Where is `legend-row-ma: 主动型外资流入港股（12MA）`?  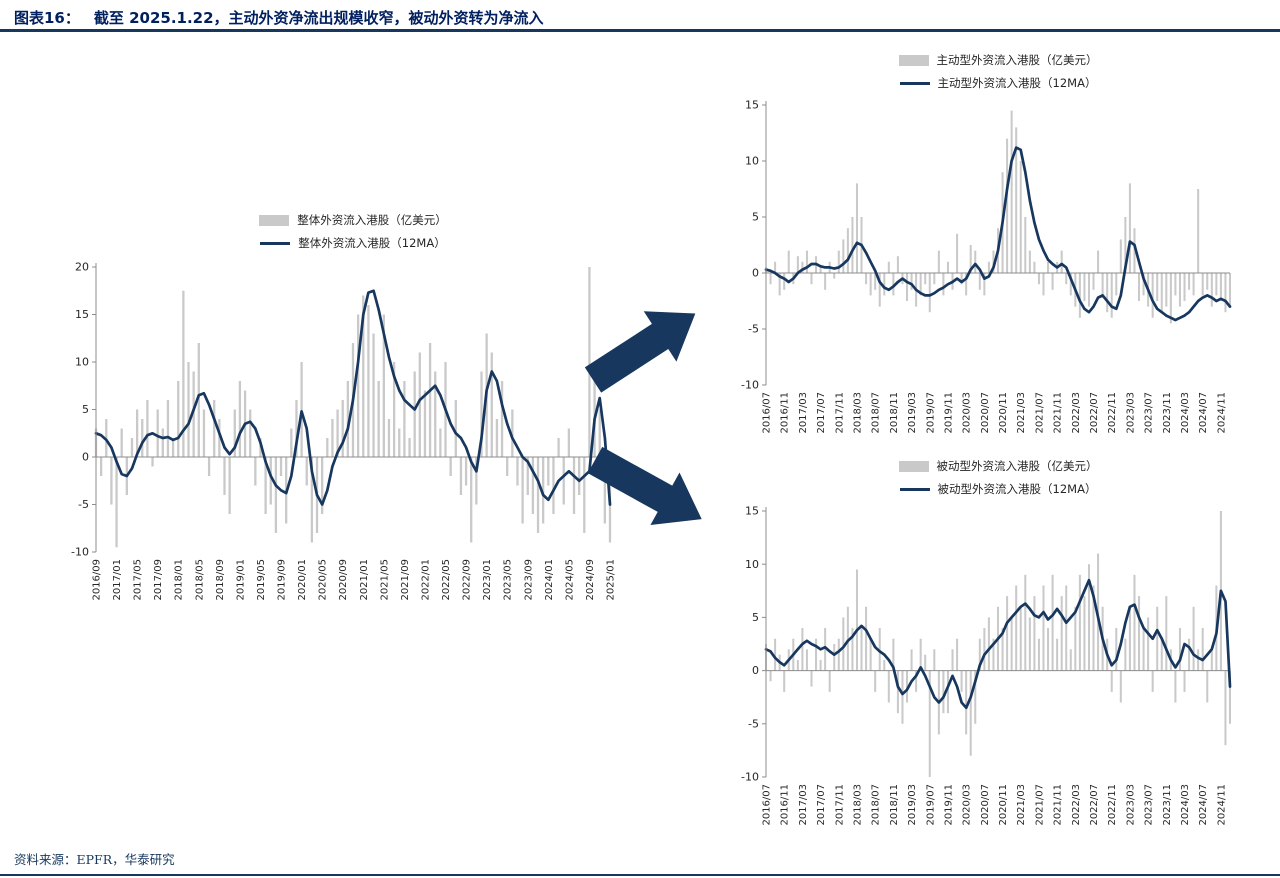 legend-row-ma: 主动型外资流入港股（12MA） is located at coordinates (998, 83).